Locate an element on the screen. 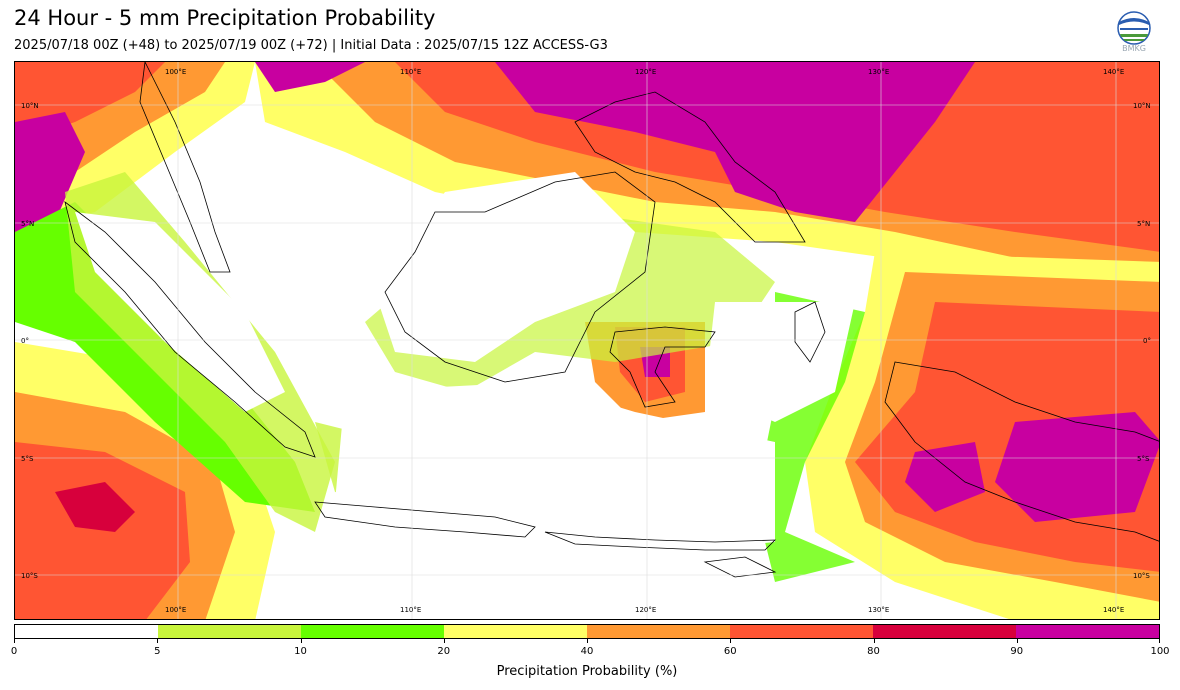 Image resolution: width=1180 pixels, height=690 pixels. coast-borneo is located at coordinates (520, 277).